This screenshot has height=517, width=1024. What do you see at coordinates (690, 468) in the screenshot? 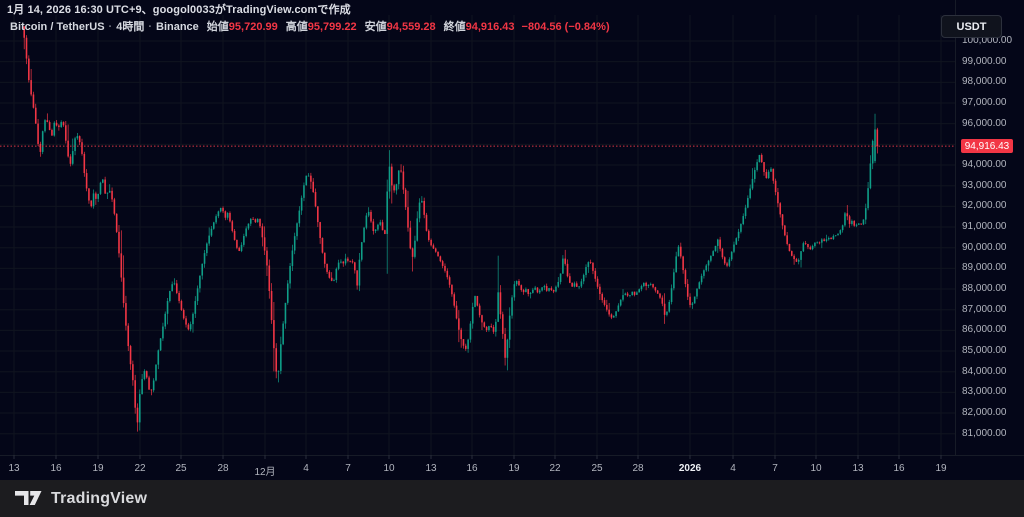
I see `time-axis-label: 2026` at bounding box center [690, 468].